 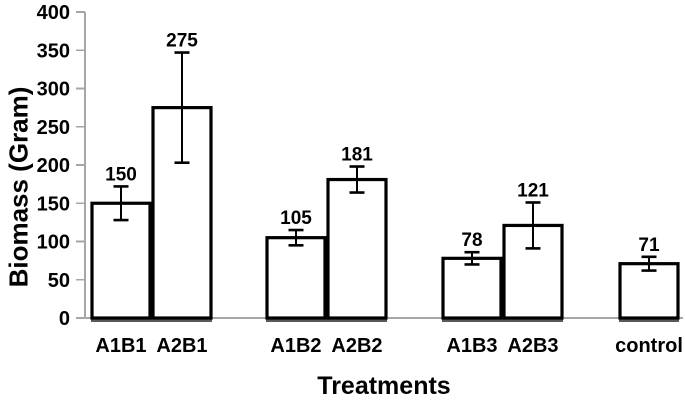 What do you see at coordinates (532, 346) in the screenshot?
I see `x-category-label: A2B3` at bounding box center [532, 346].